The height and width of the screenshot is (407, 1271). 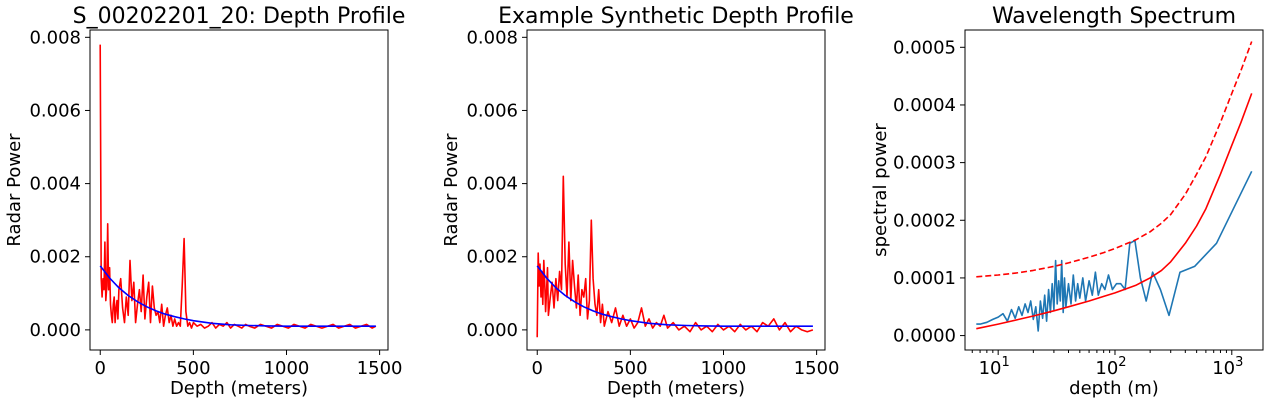 What do you see at coordinates (924, 220) in the screenshot?
I see `y-tick-label: 0.0002` at bounding box center [924, 220].